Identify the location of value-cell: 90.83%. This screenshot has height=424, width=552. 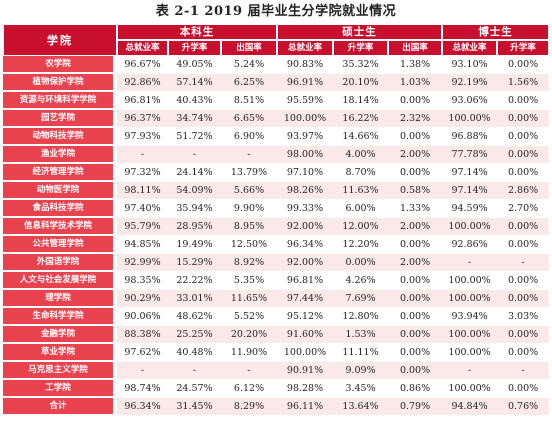
(305, 65).